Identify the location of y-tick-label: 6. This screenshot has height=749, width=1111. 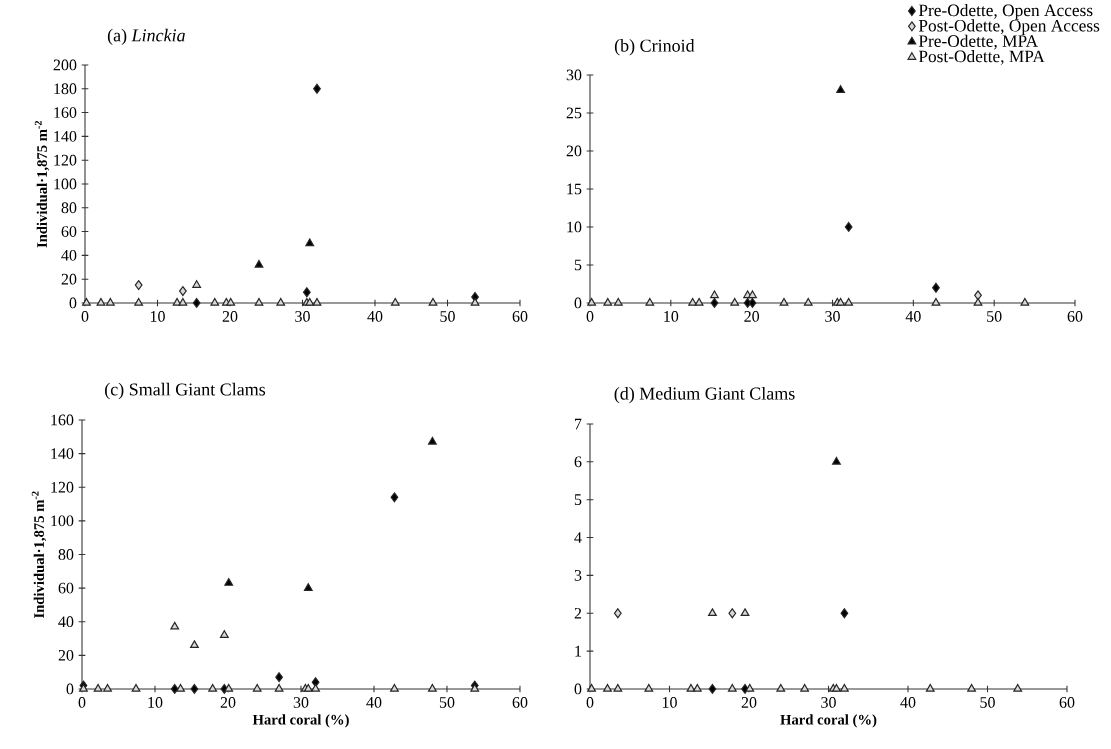
(578, 462).